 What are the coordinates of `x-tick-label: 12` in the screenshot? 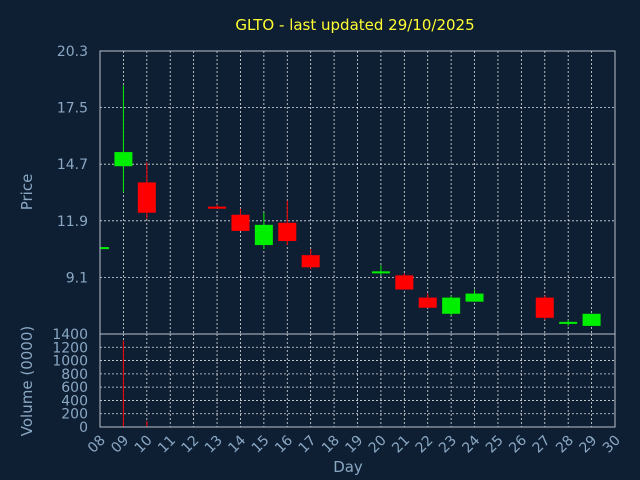 It's located at (191, 445).